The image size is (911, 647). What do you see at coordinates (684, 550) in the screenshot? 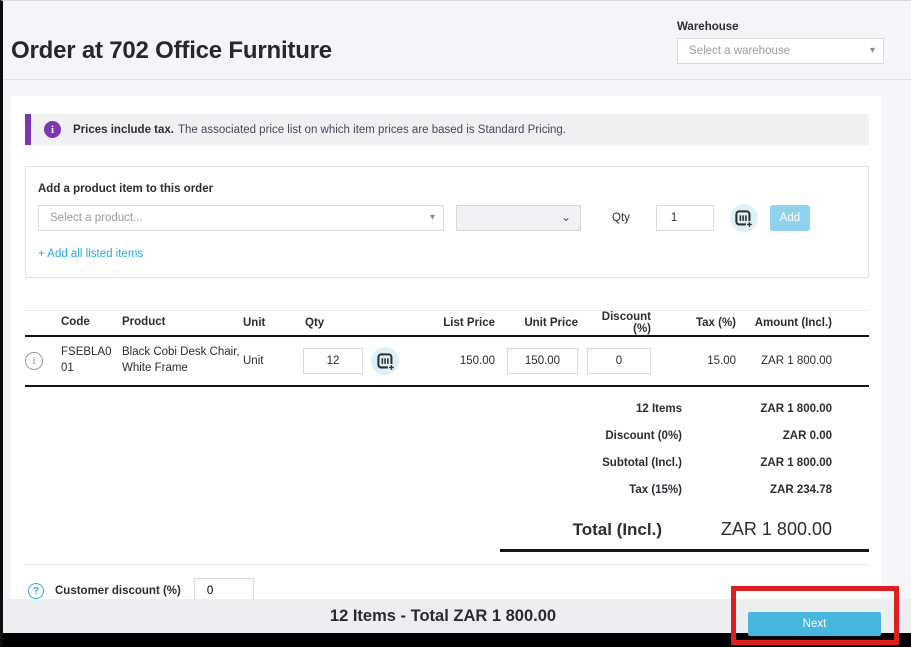
I see `grand-total-rule` at bounding box center [684, 550].